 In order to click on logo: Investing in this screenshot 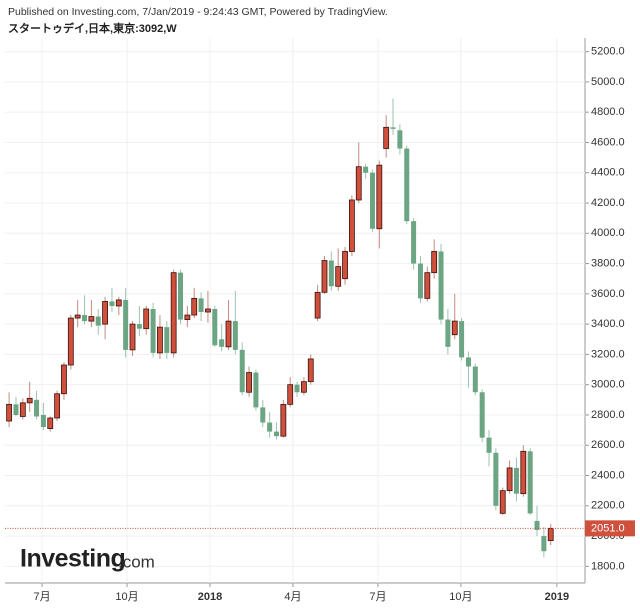, I will do `click(72, 559)`.